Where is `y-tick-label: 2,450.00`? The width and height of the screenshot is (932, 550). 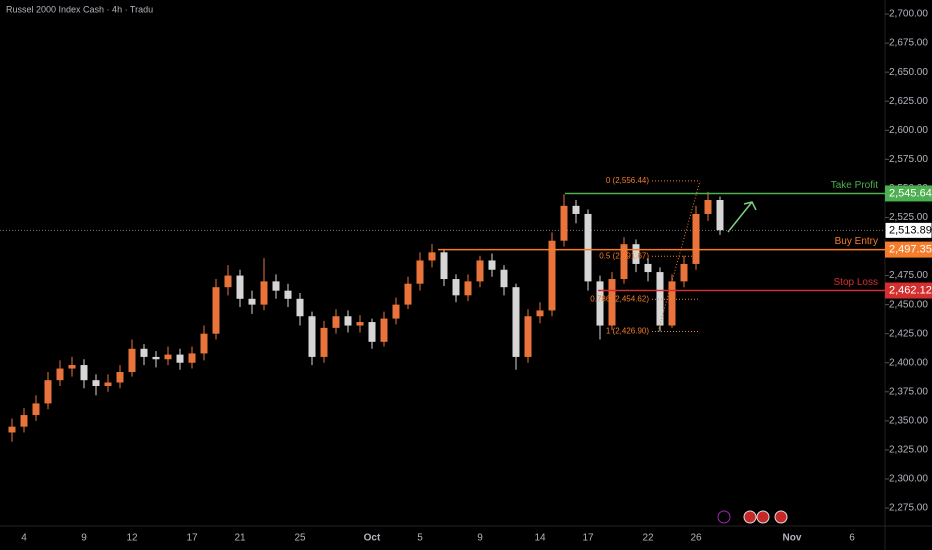
y-tick-label: 2,450.00 is located at coordinates (908, 304).